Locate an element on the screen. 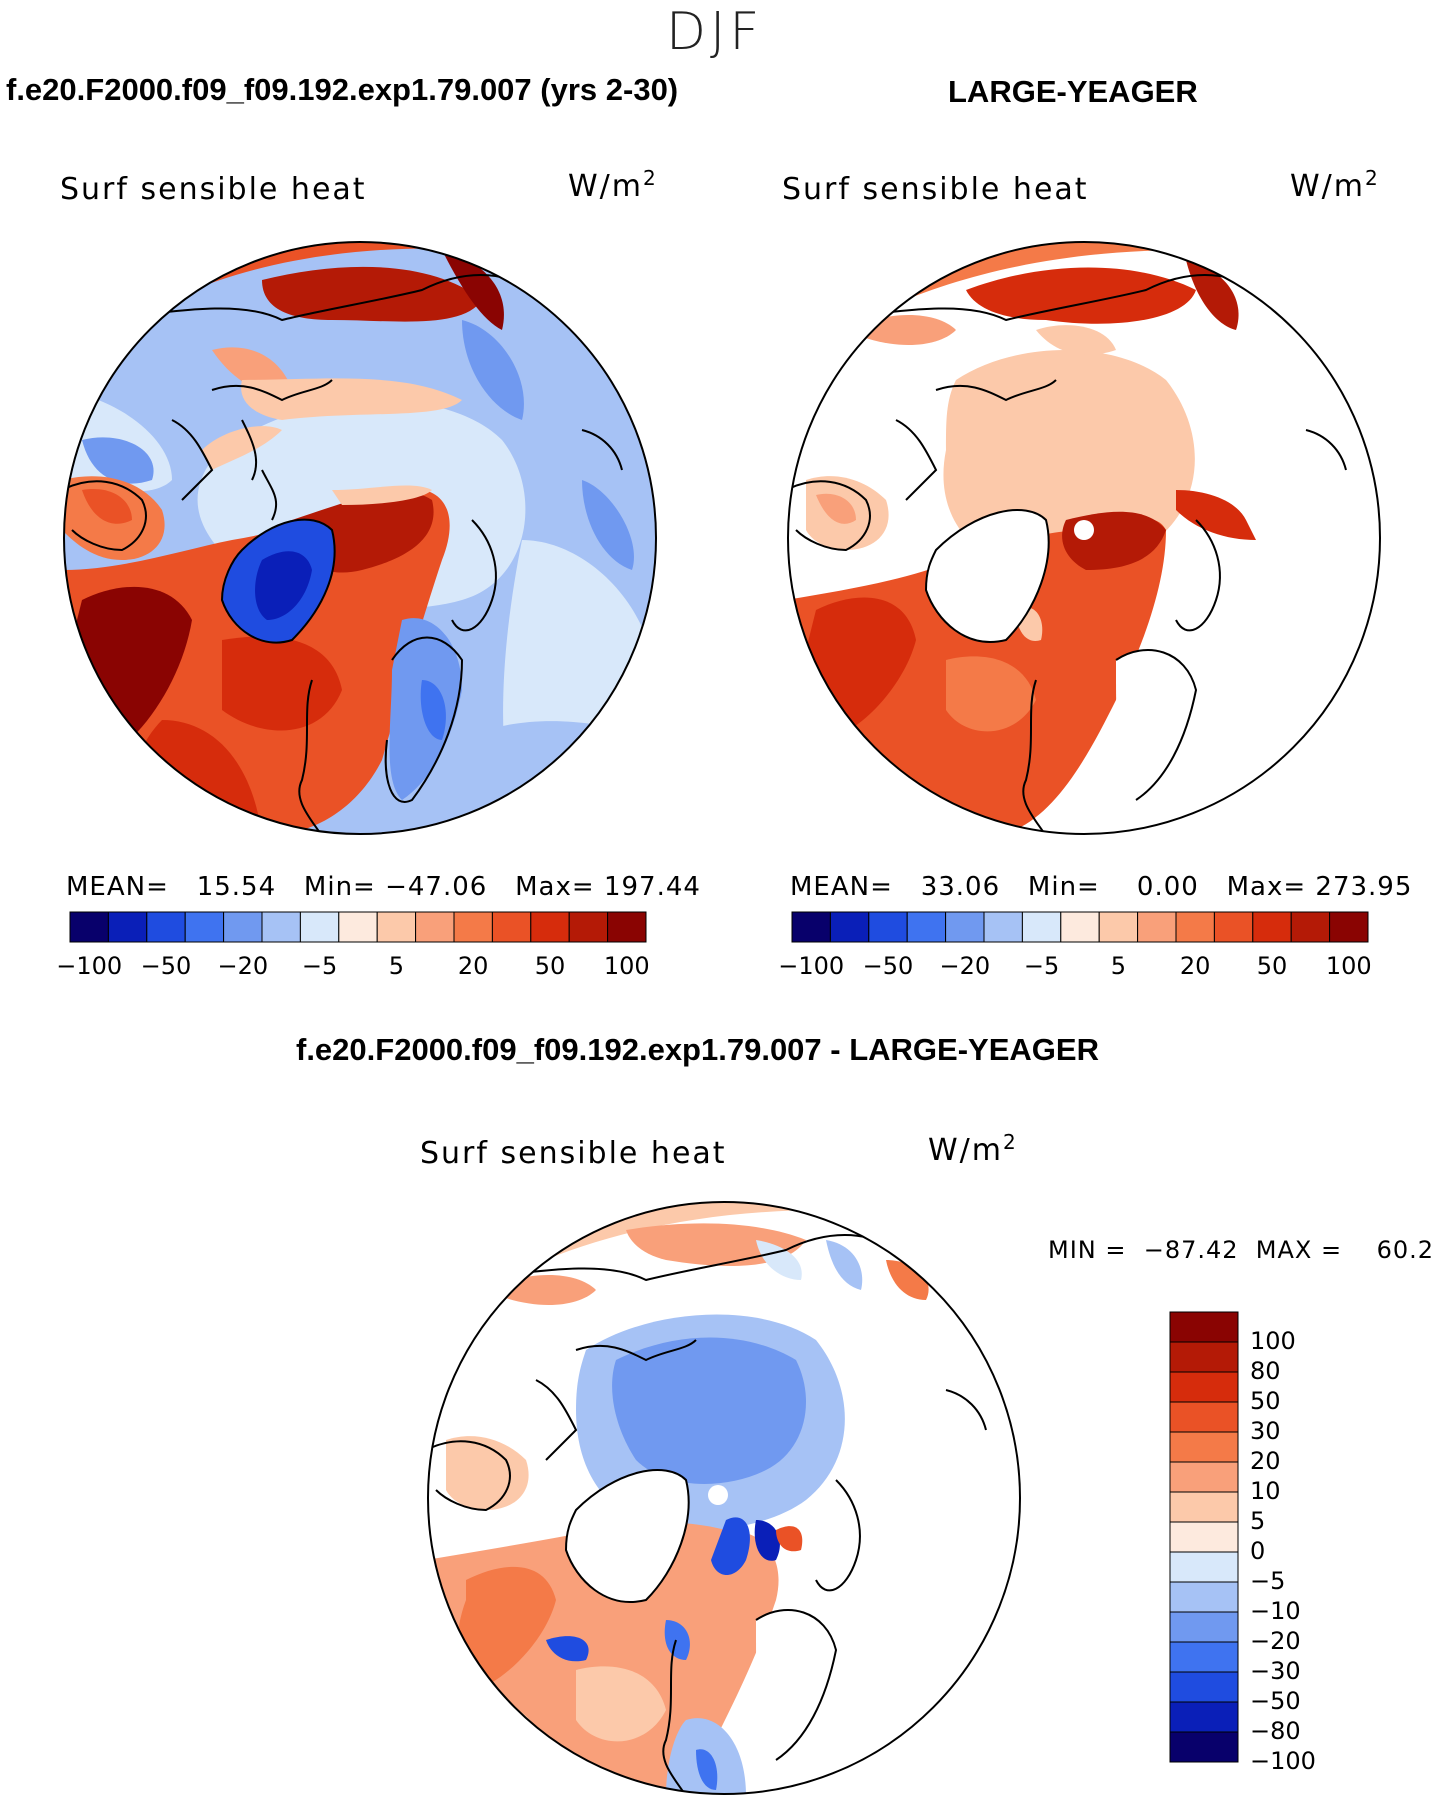 Image resolution: width=1435 pixels, height=1800 pixels. season-title: DJF is located at coordinates (715, 32).